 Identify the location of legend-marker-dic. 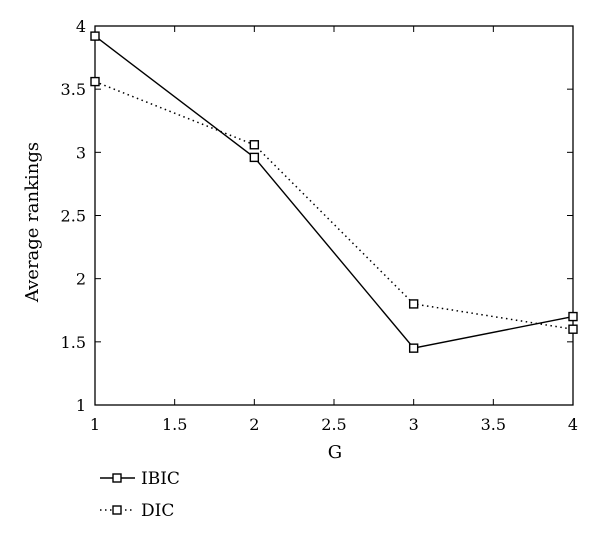
(117, 510).